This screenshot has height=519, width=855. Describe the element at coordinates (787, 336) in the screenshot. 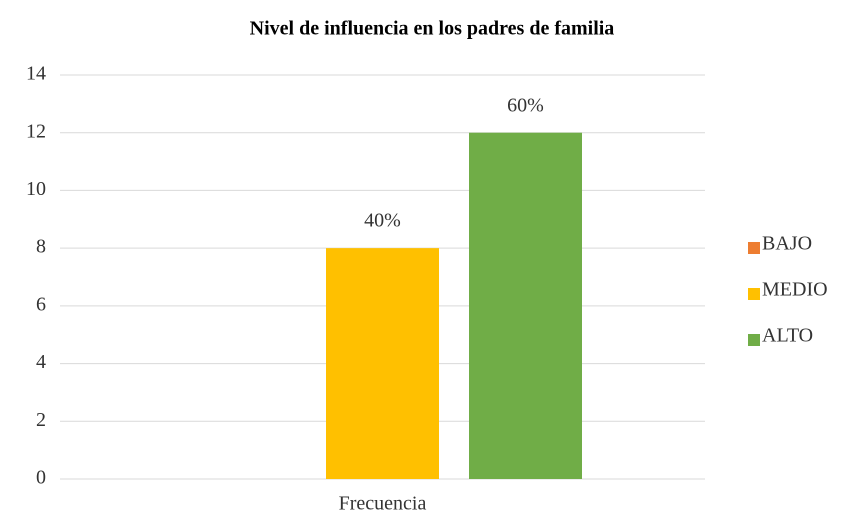

I see `legend-label: ALTO` at that location.